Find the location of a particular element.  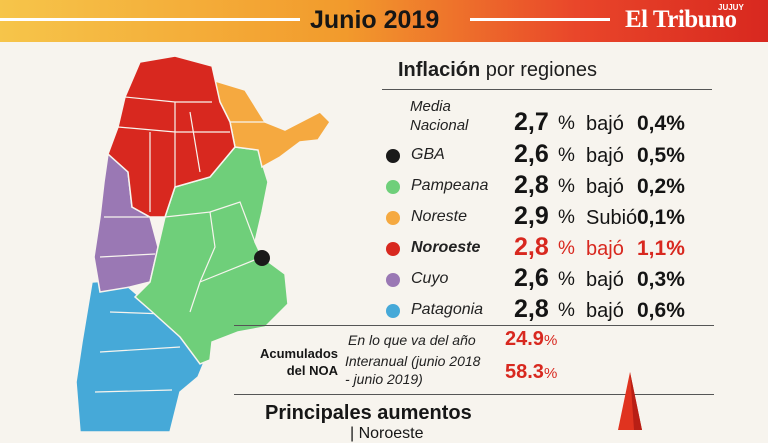

interannual-value: 58.3% is located at coordinates (531, 372).